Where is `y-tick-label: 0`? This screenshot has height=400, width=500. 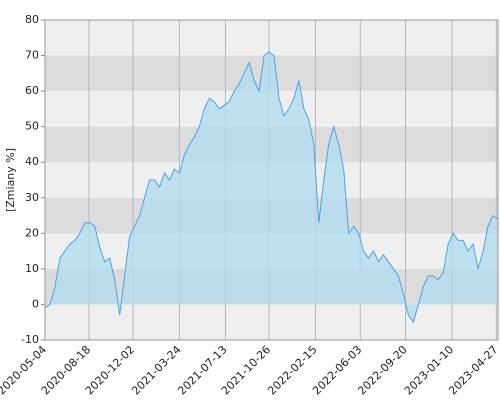
y-tick-label: 0 is located at coordinates (35, 303).